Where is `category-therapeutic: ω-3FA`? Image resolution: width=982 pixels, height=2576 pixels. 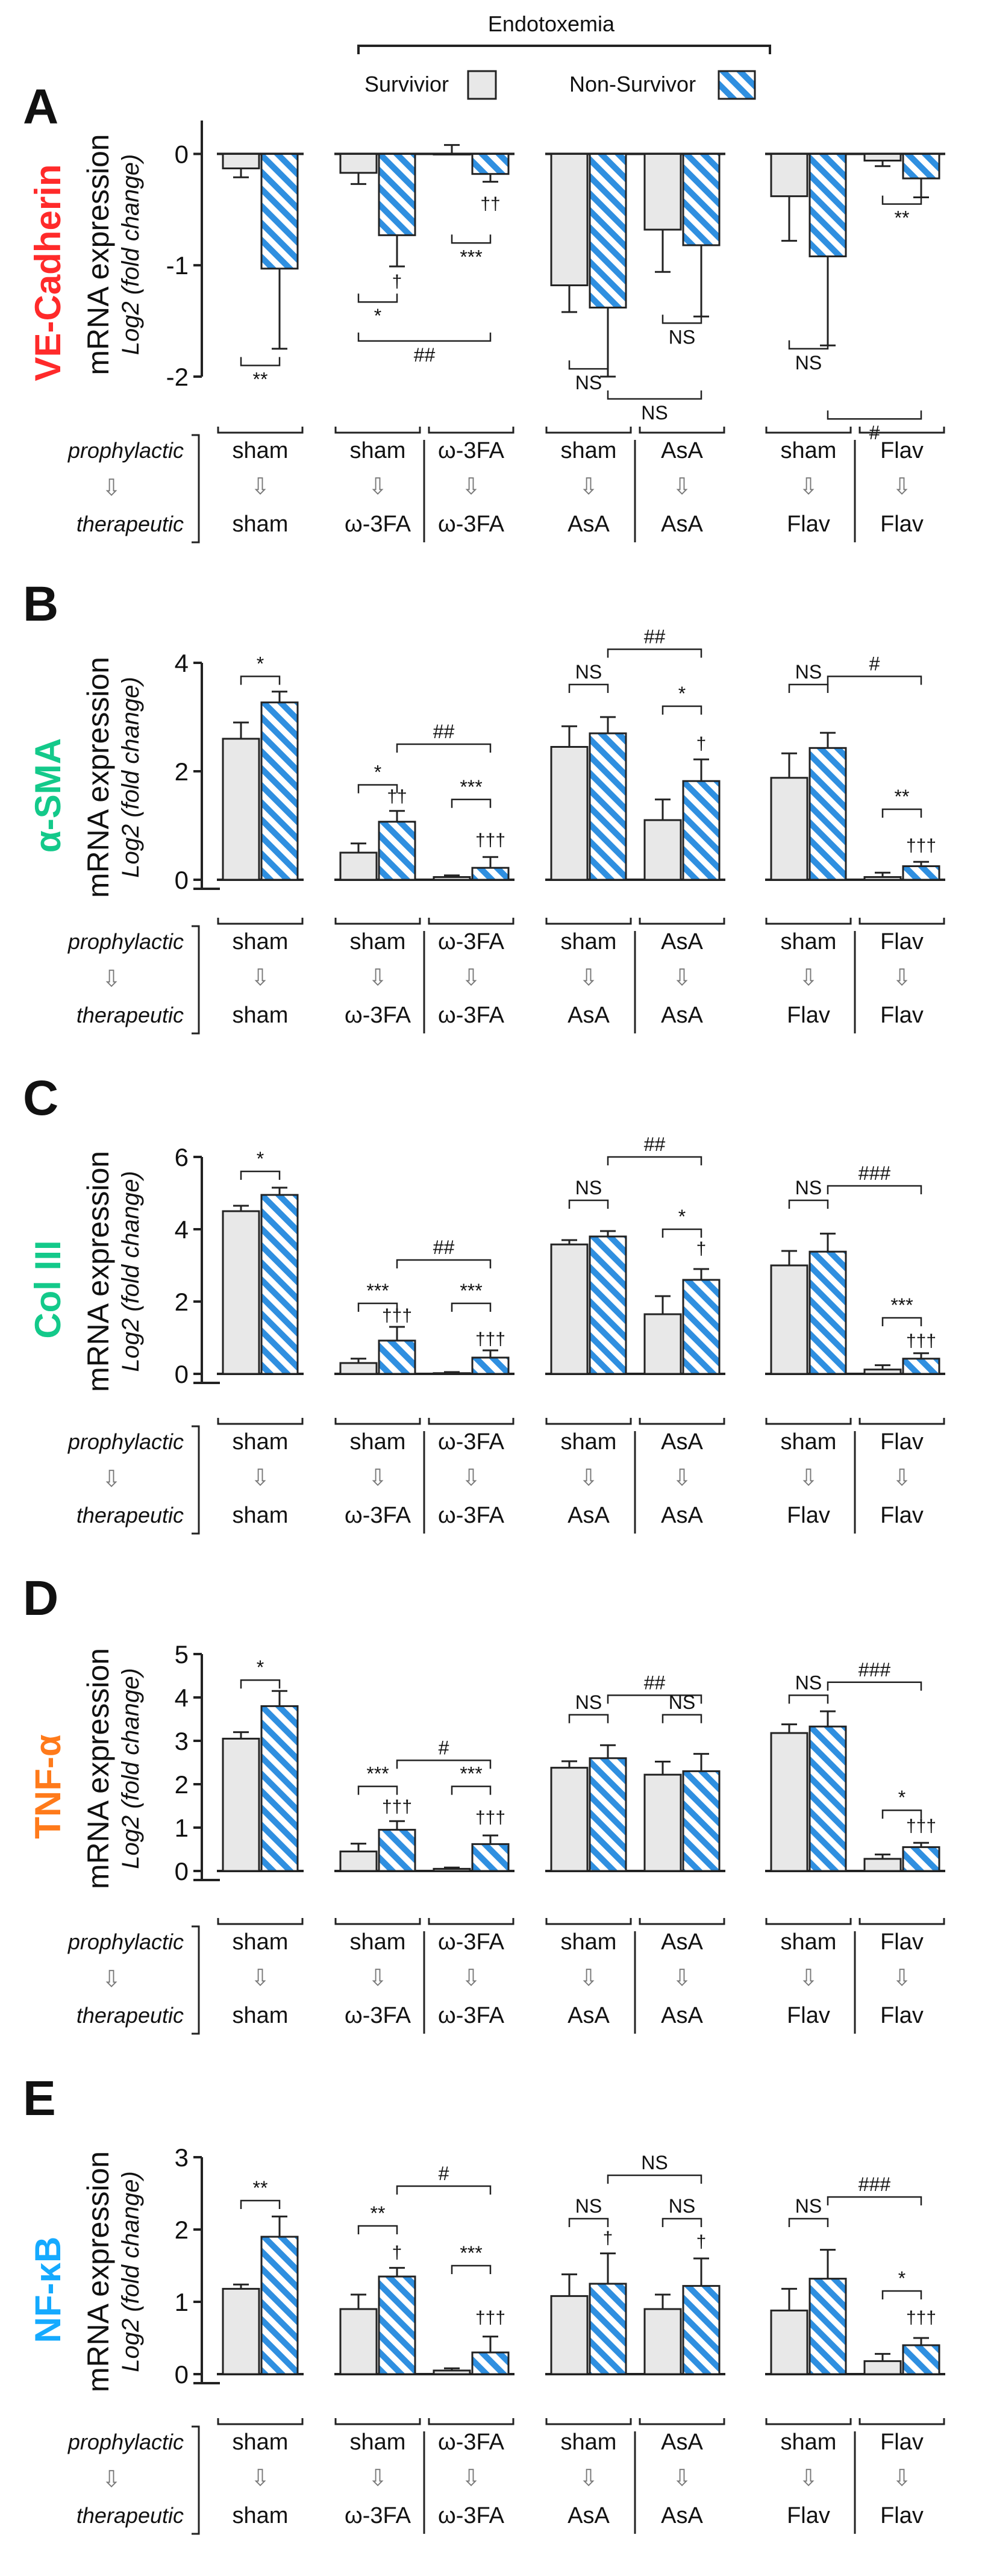
category-therapeutic: ω-3FA is located at coordinates (471, 2015).